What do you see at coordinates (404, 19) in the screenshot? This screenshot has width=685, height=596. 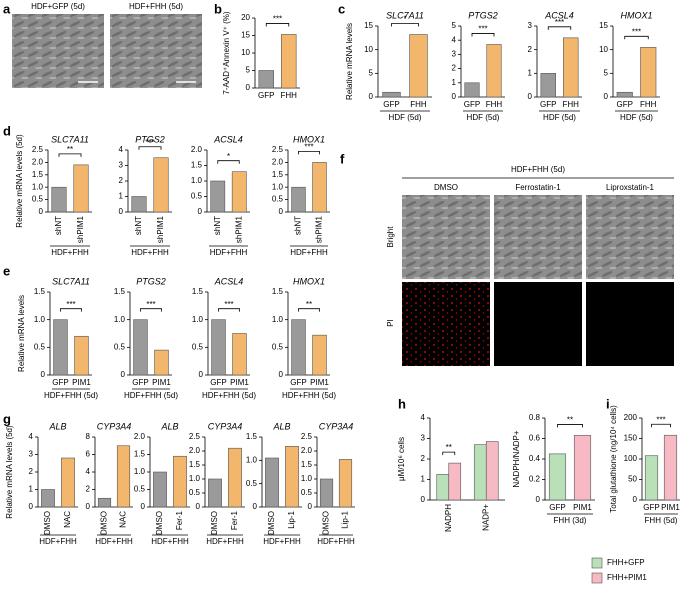 I see `significance-label: *` at bounding box center [404, 19].